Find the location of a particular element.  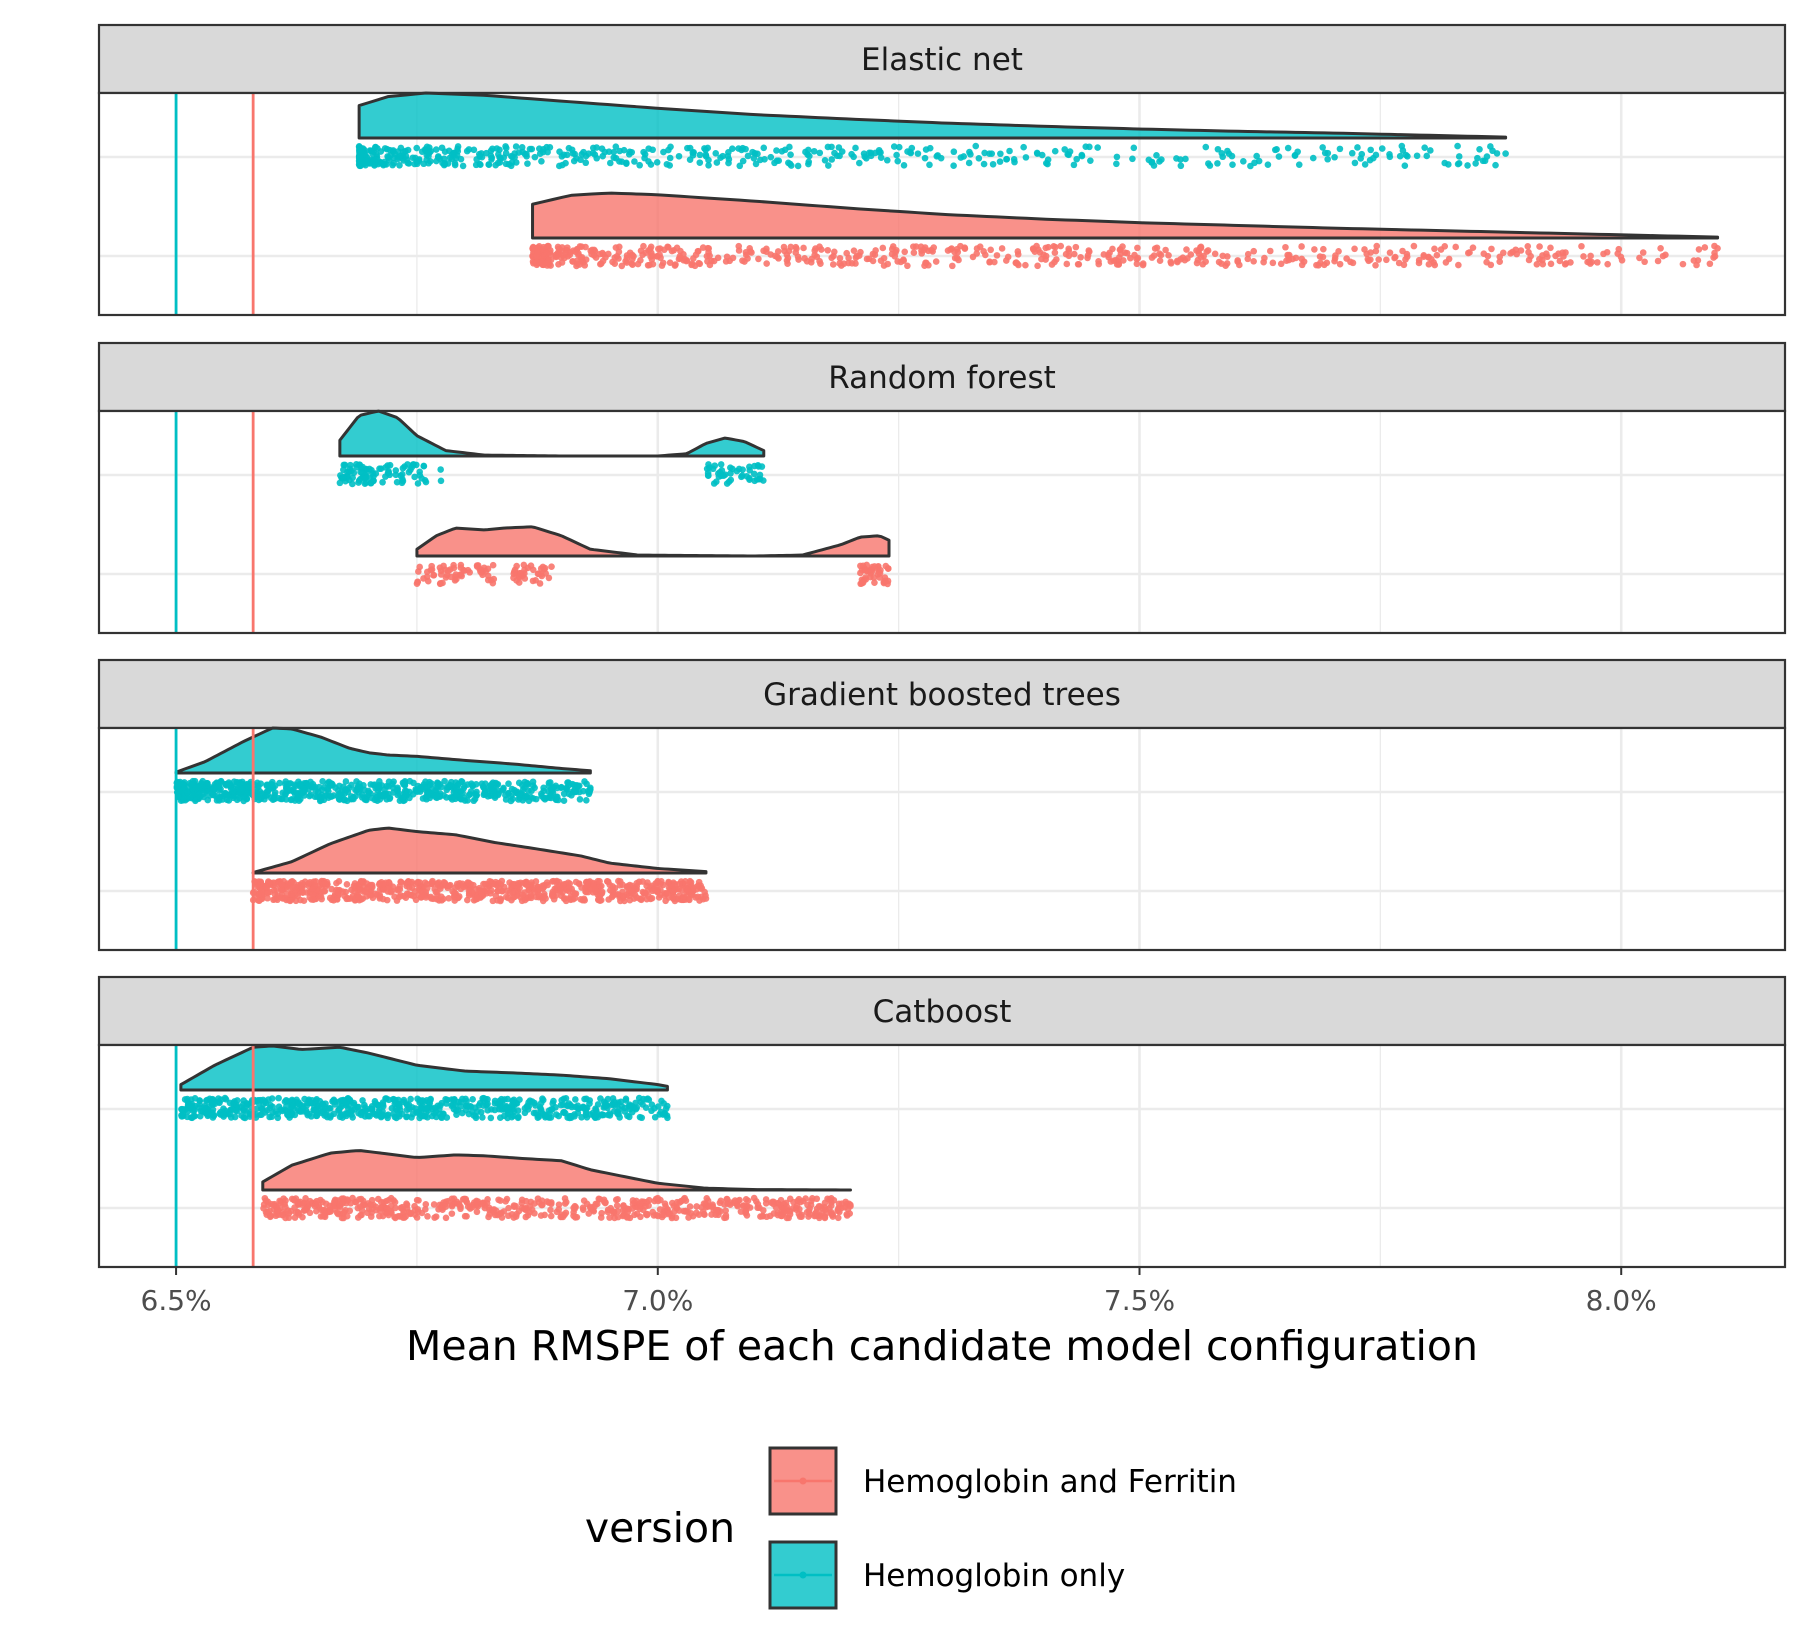

facet-strip is located at coordinates (942, 377).